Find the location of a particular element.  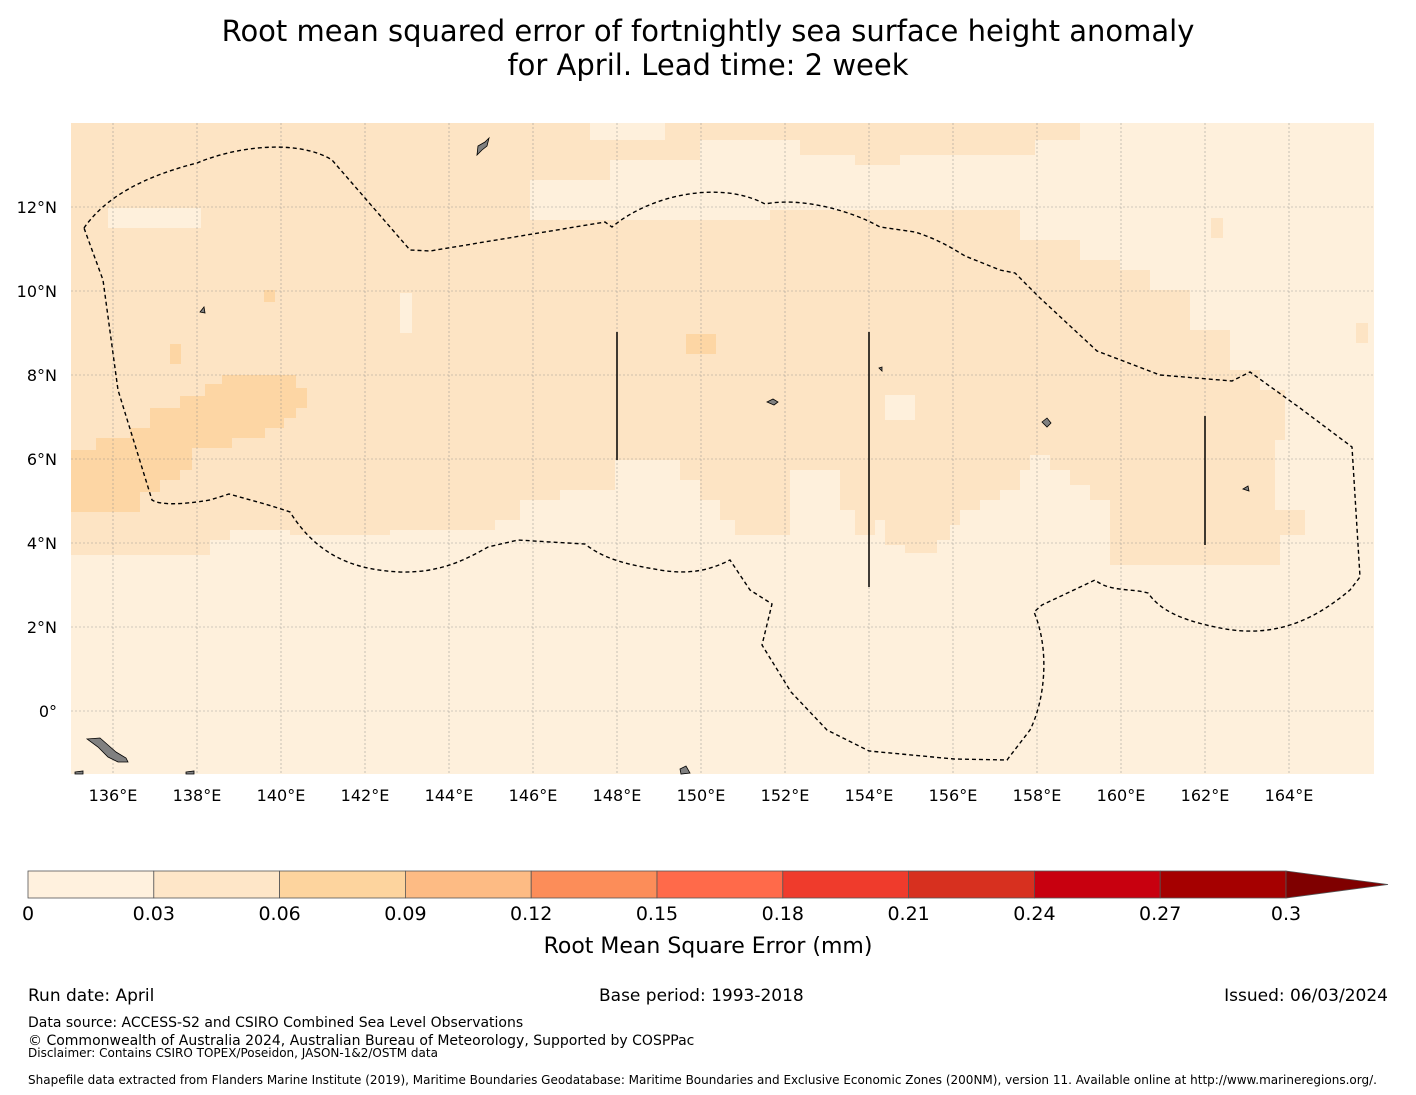

lon-label: 154°E is located at coordinates (869, 795).